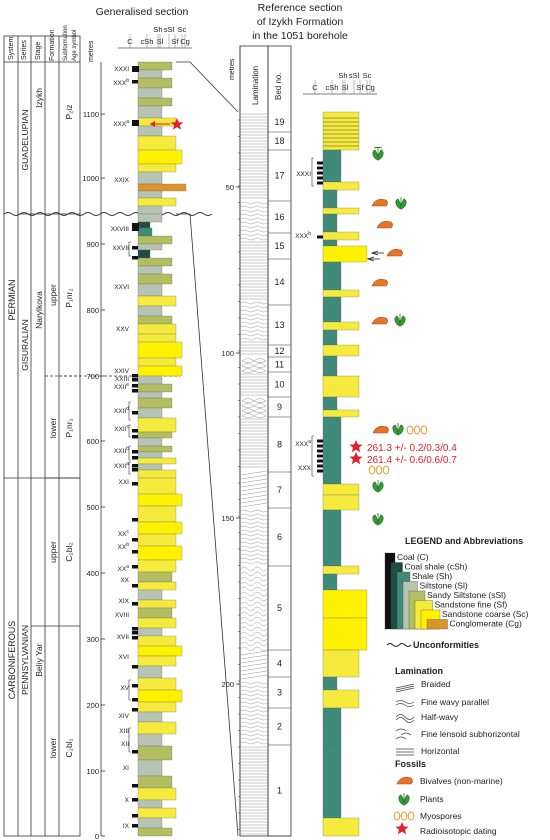 The width and height of the screenshot is (550, 840). I want to click on horizontal-icon, so click(405, 752).